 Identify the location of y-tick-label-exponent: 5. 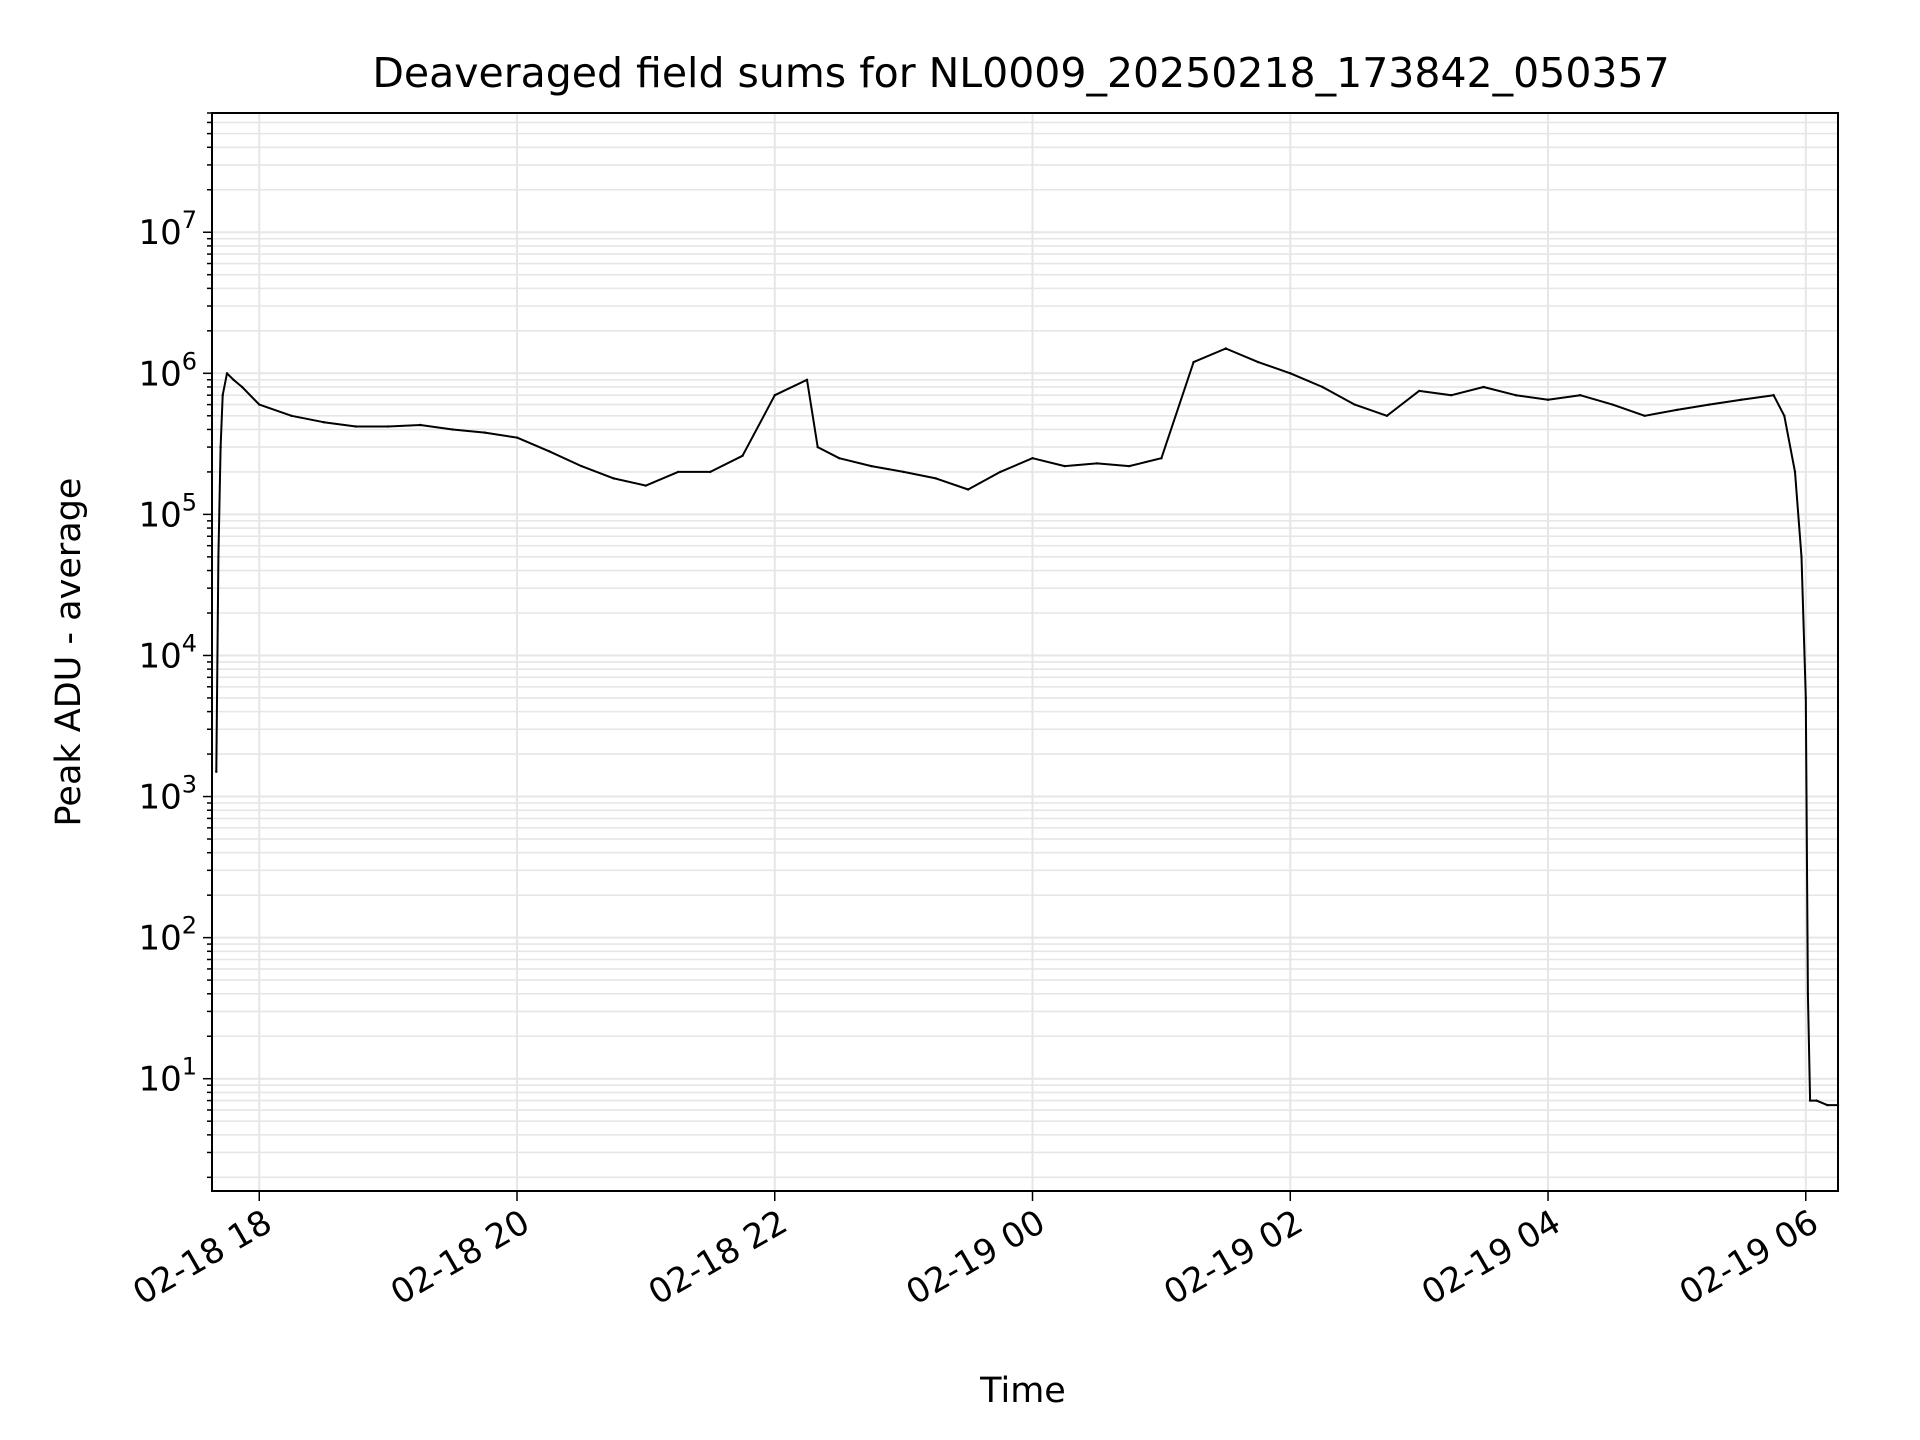
(189, 502).